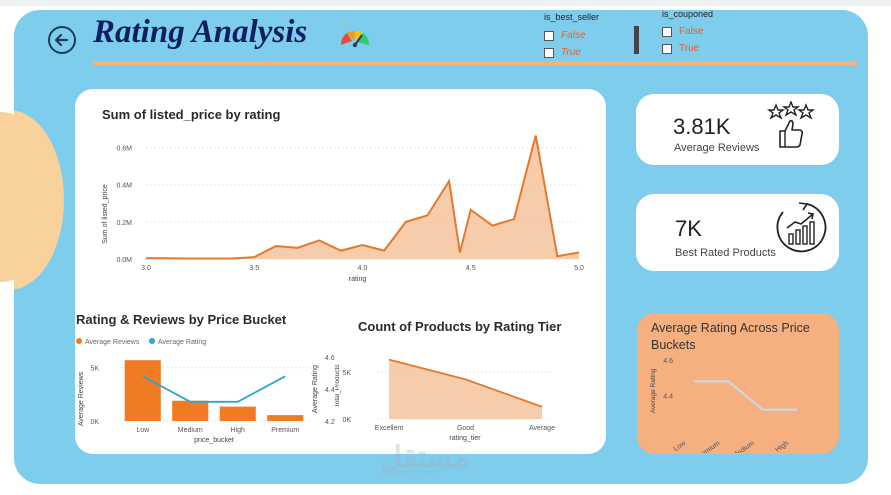 Image resolution: width=891 pixels, height=495 pixels. Describe the element at coordinates (465, 438) in the screenshot. I see `x-axis-label: rating_tier` at that location.